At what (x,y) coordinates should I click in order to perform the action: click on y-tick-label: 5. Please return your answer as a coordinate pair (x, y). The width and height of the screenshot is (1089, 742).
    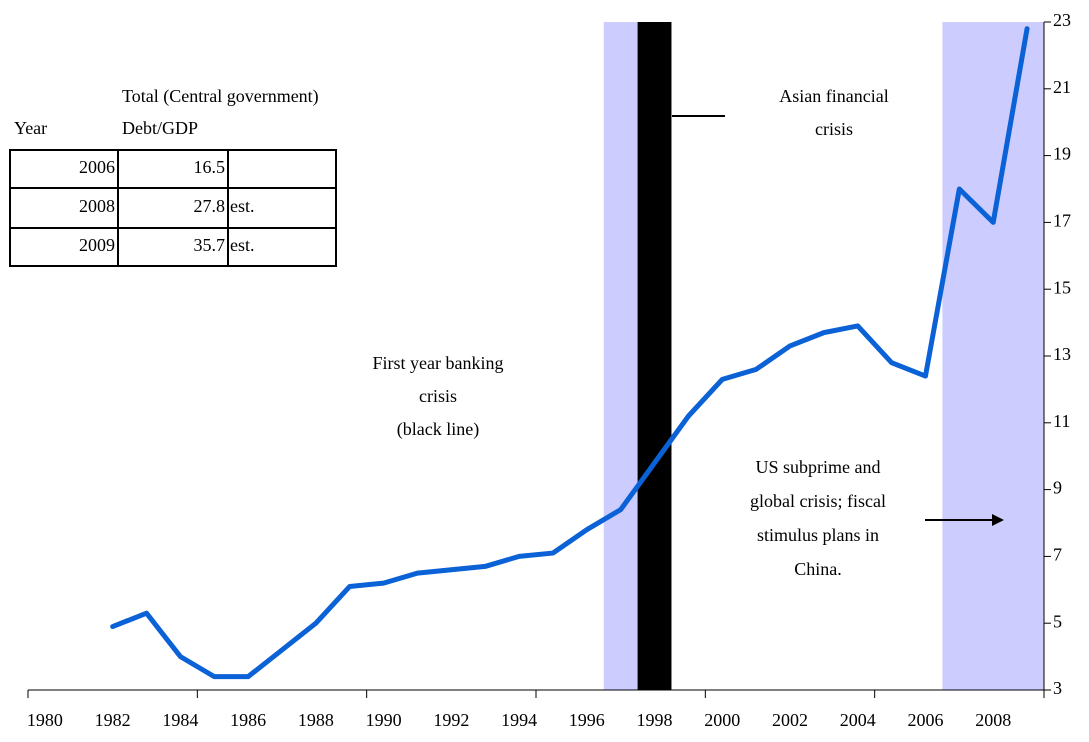
    Looking at the image, I should click on (1057, 621).